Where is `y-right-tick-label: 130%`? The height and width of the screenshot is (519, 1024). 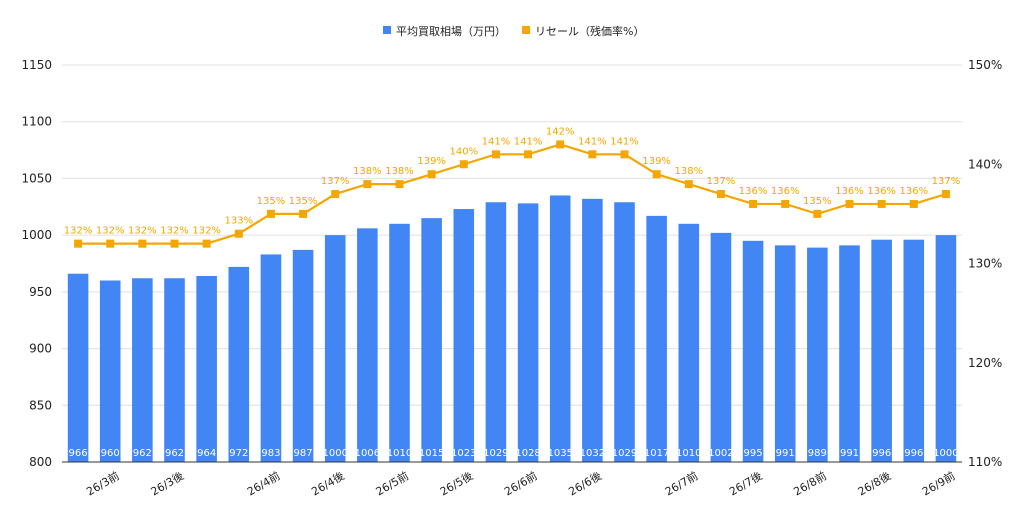 y-right-tick-label: 130% is located at coordinates (985, 264).